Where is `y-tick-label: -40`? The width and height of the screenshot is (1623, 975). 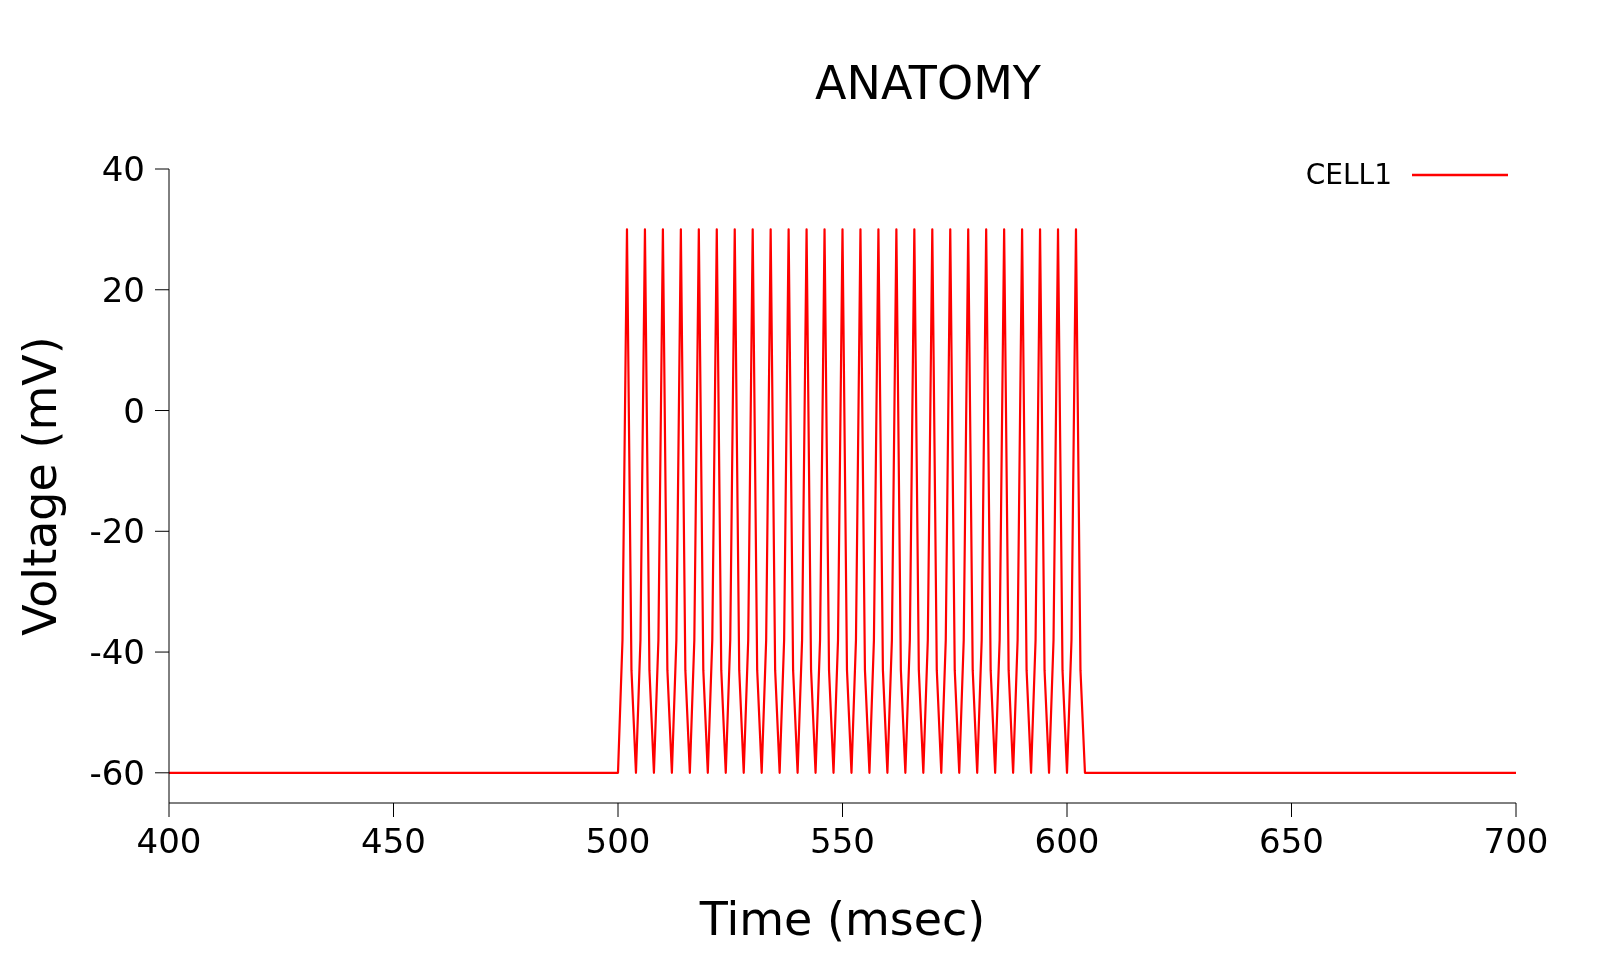
y-tick-label: -40 is located at coordinates (117, 652).